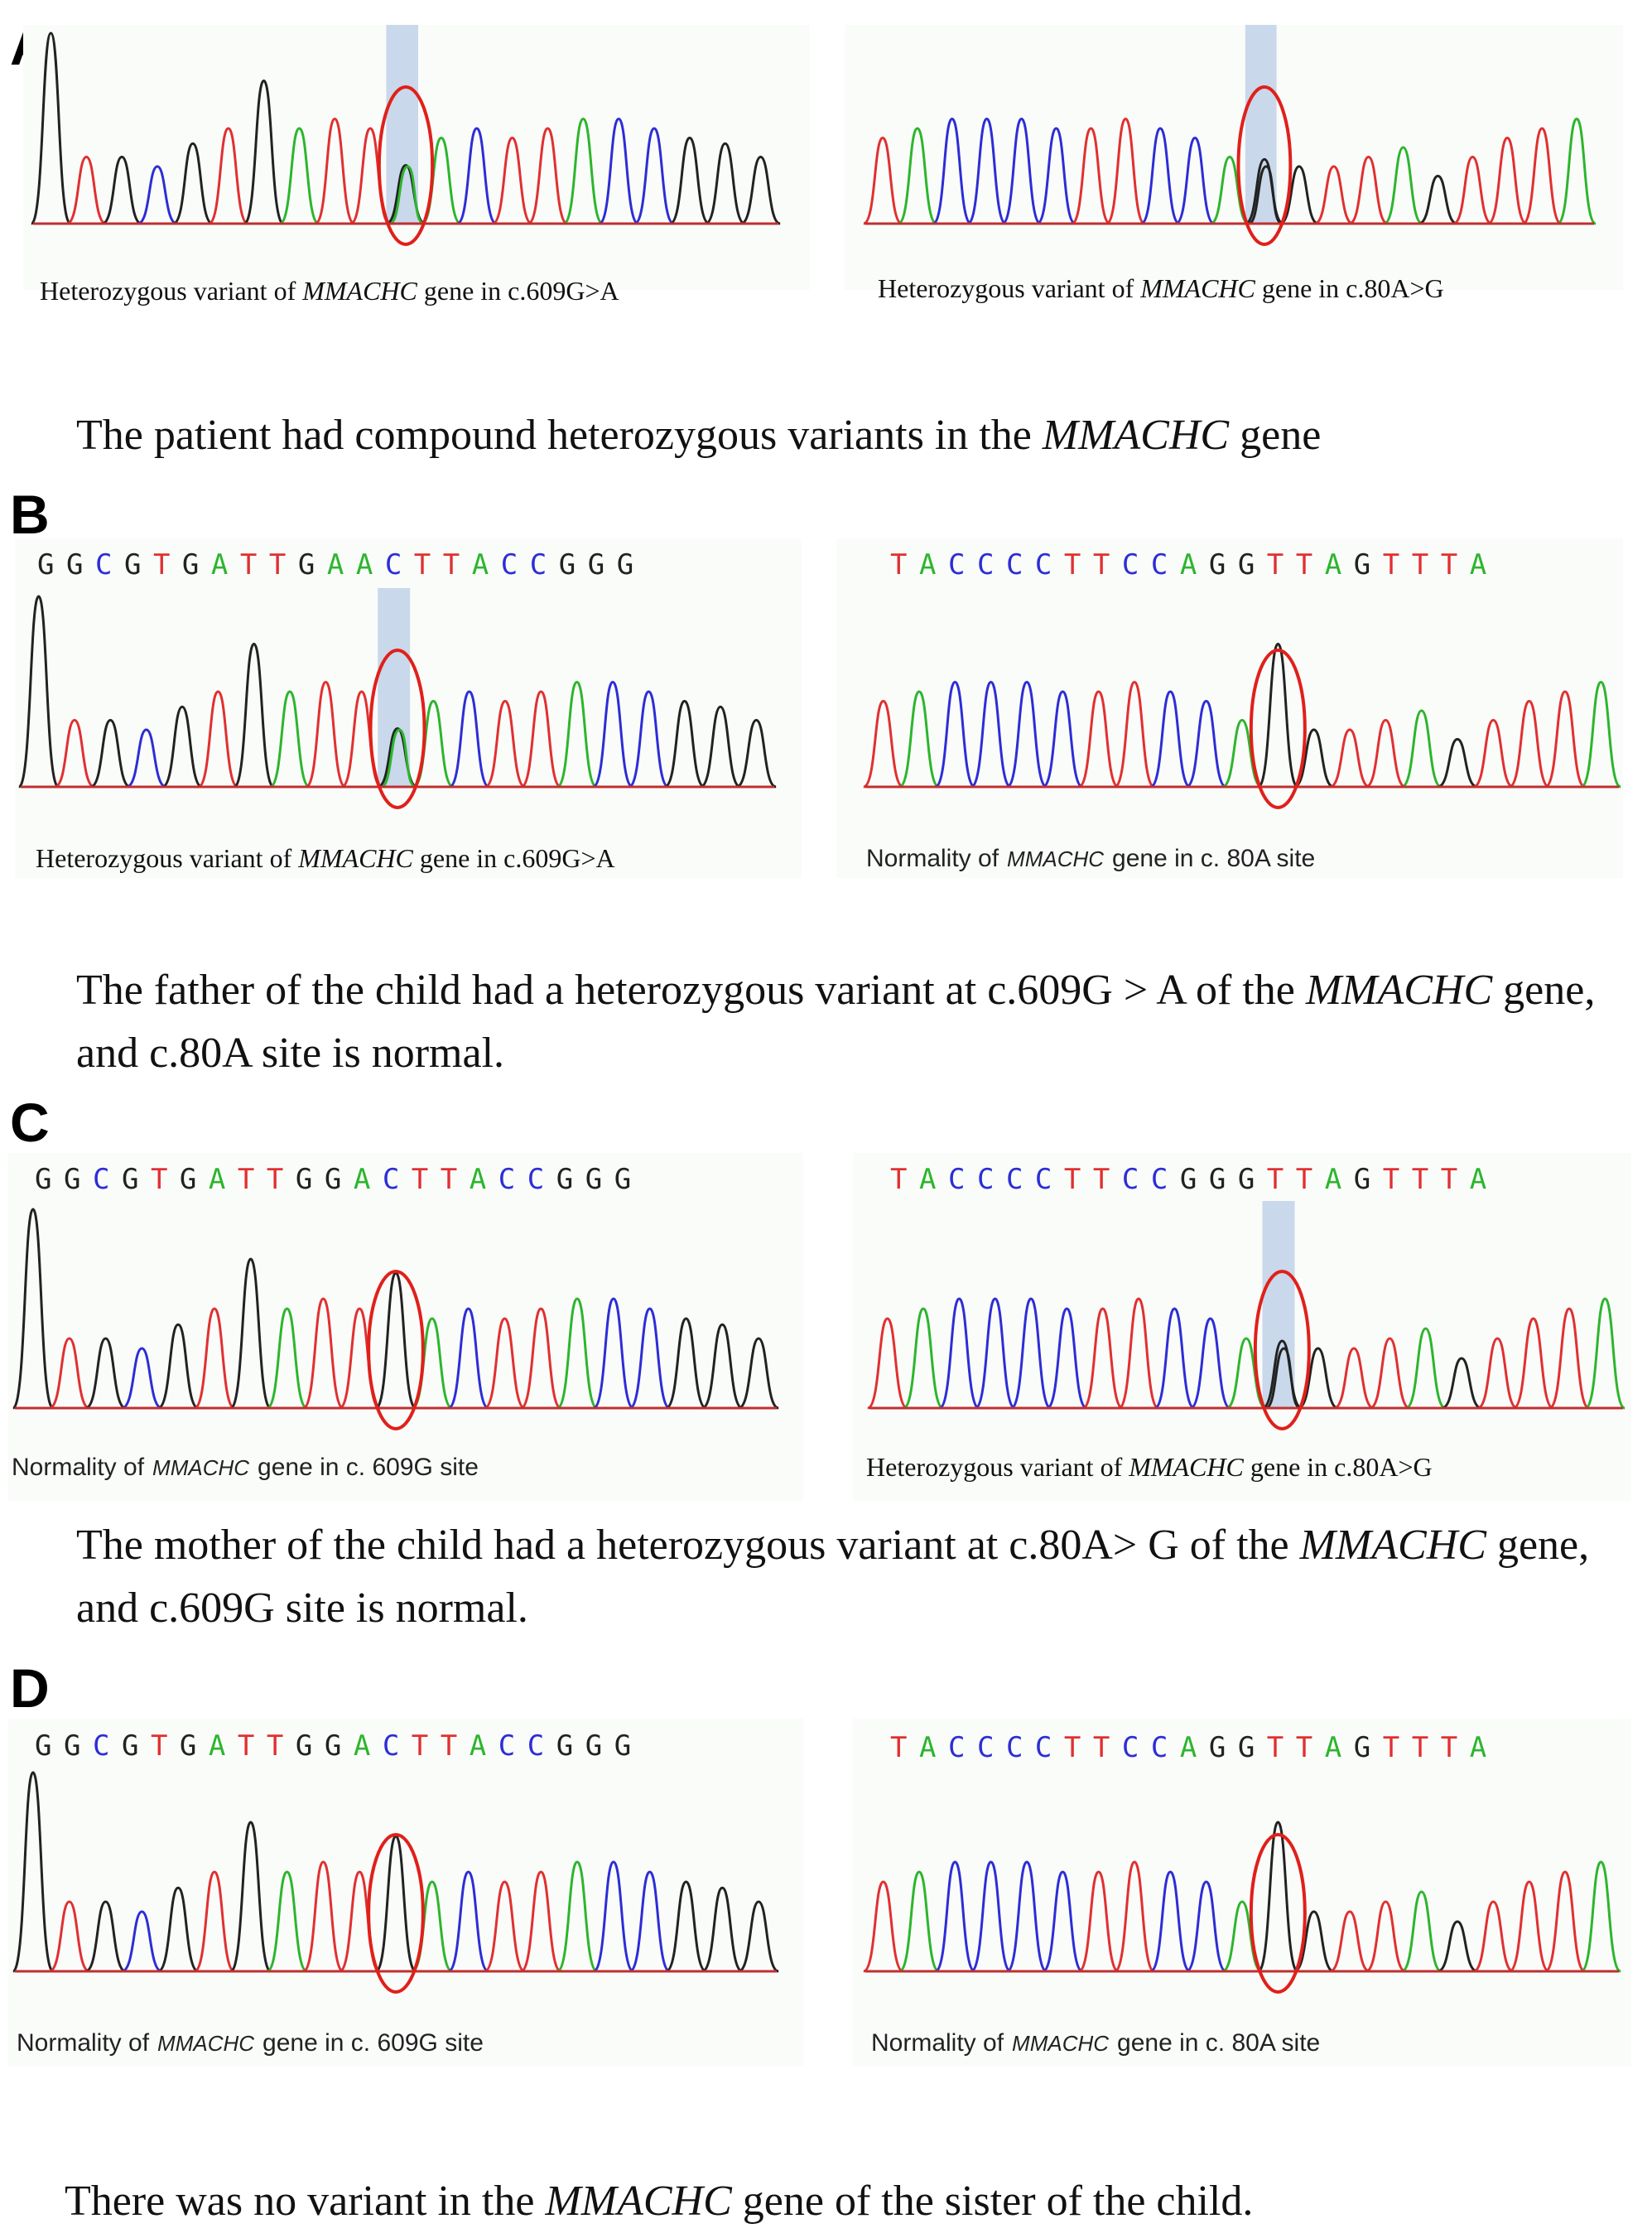  Describe the element at coordinates (339, 1179) in the screenshot. I see `sequence-c-left: GGCGTGATTGGACTTACCGGG` at that location.